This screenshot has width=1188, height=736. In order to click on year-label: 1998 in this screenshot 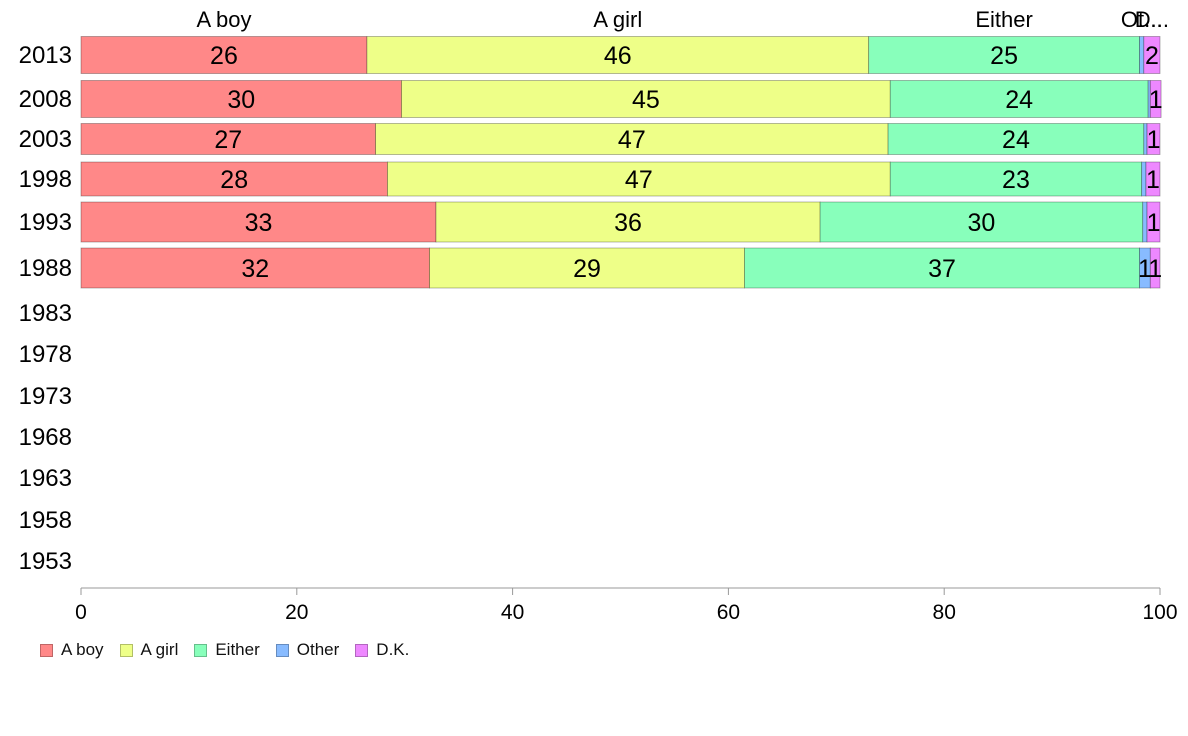, I will do `click(45, 179)`.